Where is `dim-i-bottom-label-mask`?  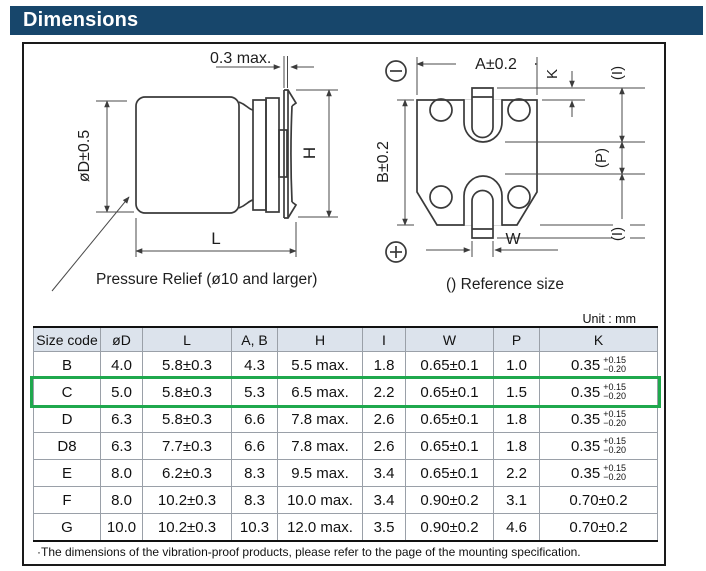
dim-i-bottom-label-mask is located at coordinates (621, 234).